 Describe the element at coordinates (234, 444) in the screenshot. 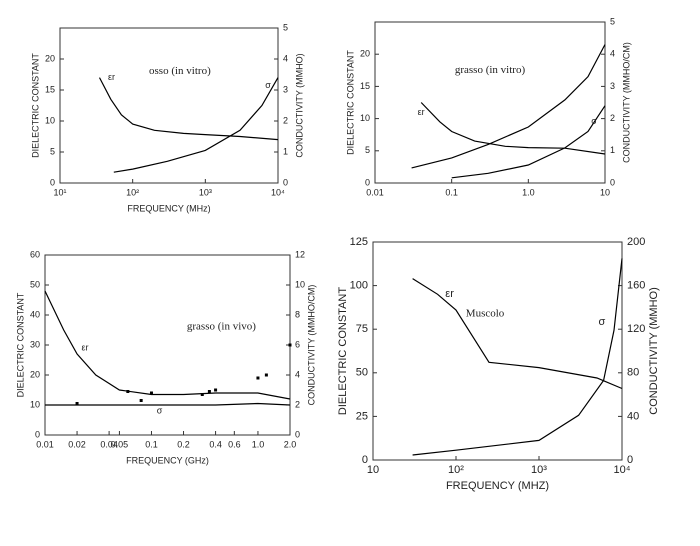

I see `x-tick-label: 0.6` at that location.